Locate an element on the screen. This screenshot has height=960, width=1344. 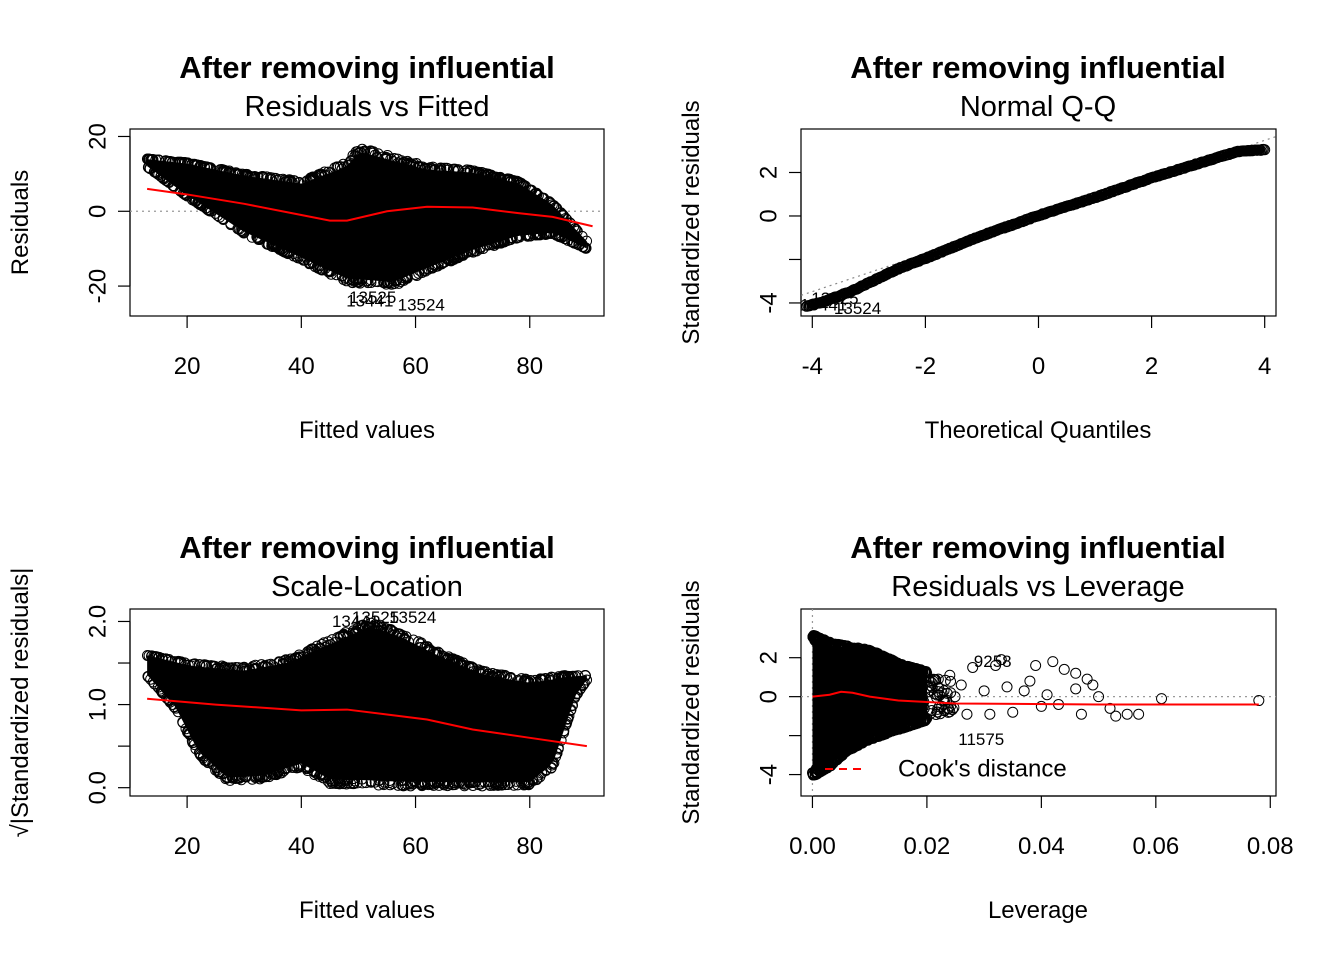
point-label: 13524 is located at coordinates (421, 304).